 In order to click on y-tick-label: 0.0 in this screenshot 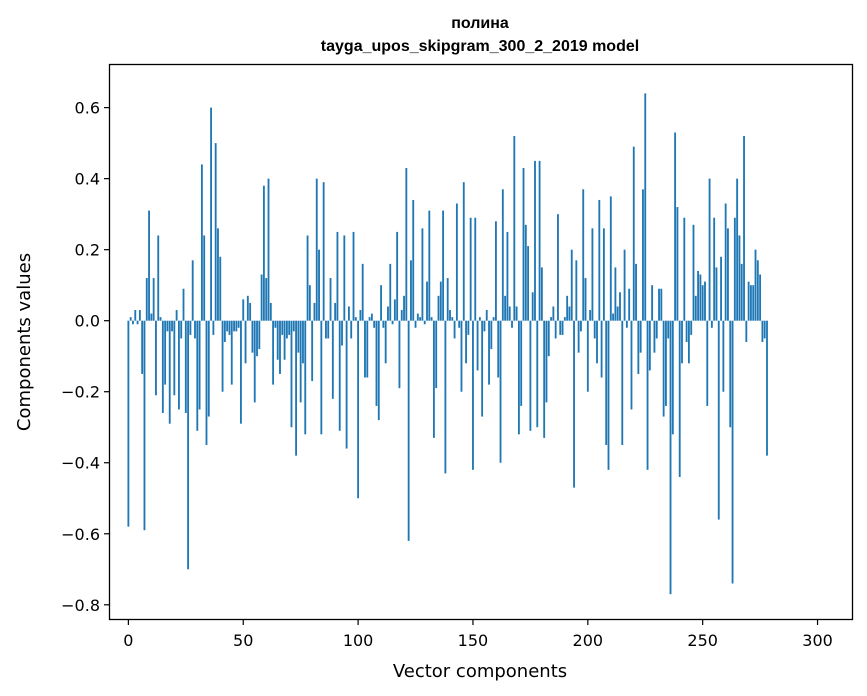, I will do `click(87, 321)`.